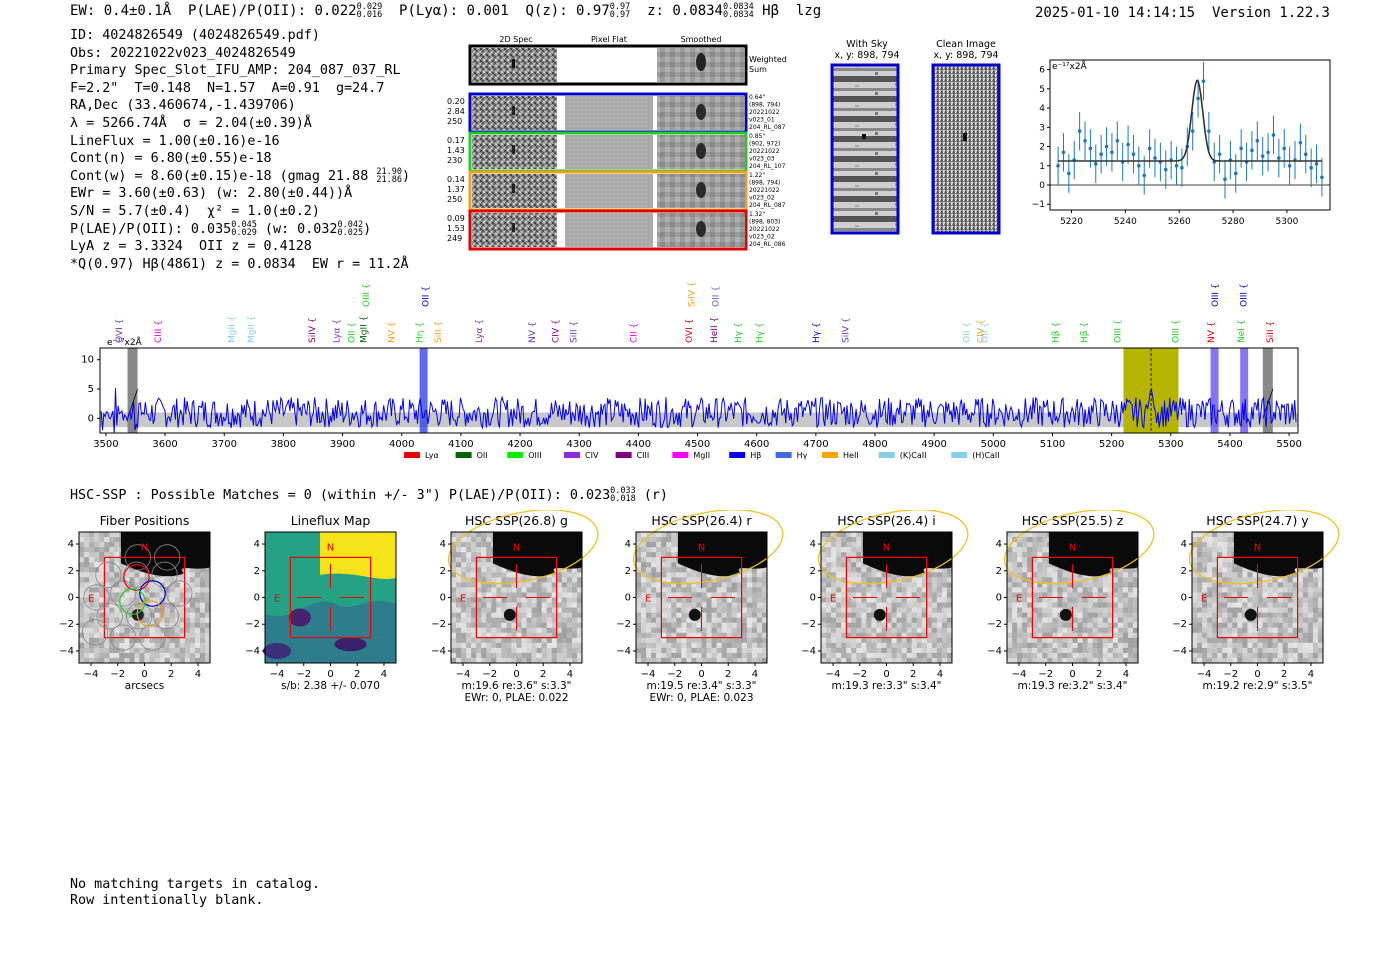  Describe the element at coordinates (277, 599) in the screenshot. I see `east-label: E` at that location.